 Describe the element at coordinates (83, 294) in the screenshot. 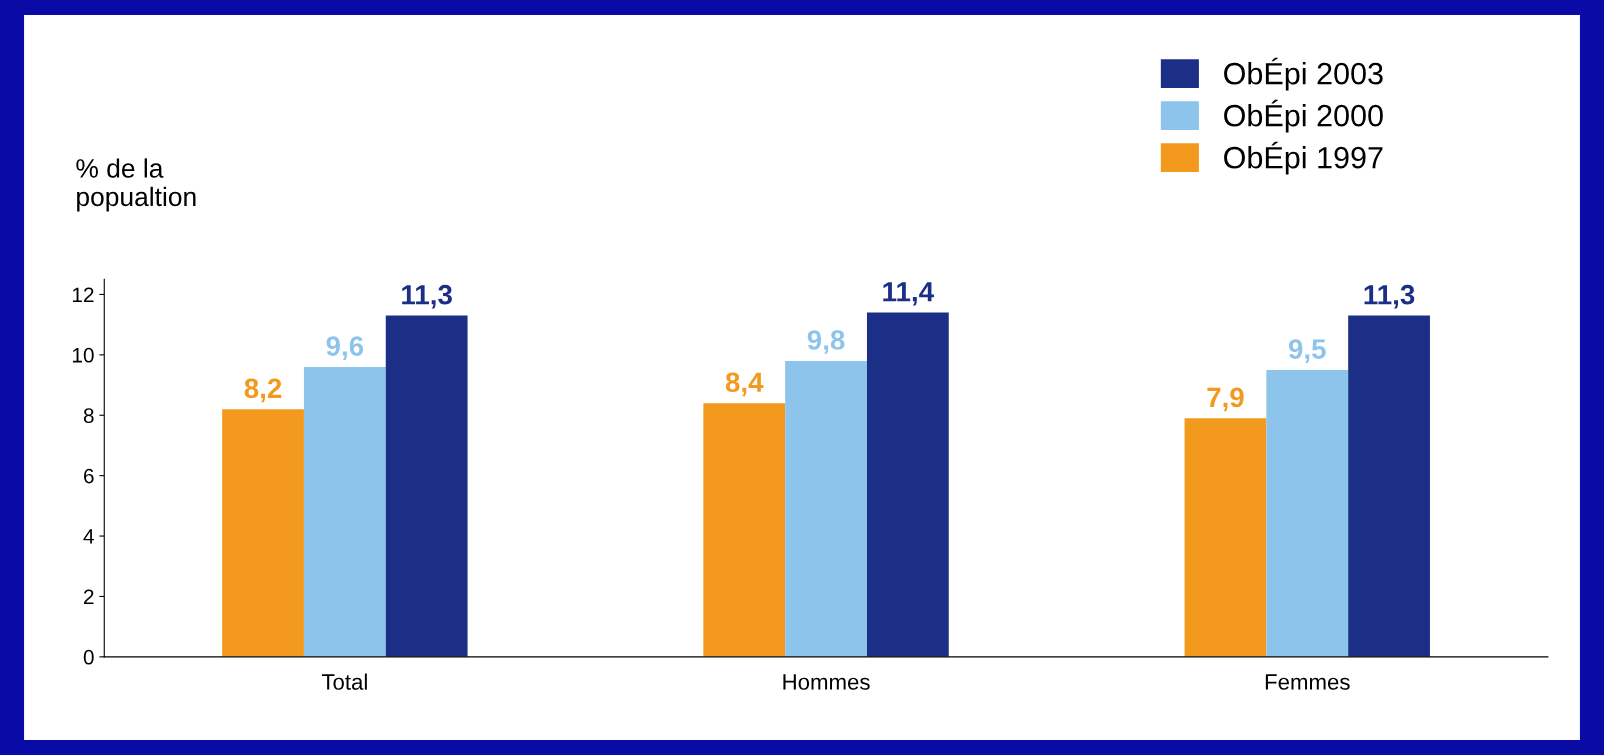

I see `y-tick-label: 12` at that location.